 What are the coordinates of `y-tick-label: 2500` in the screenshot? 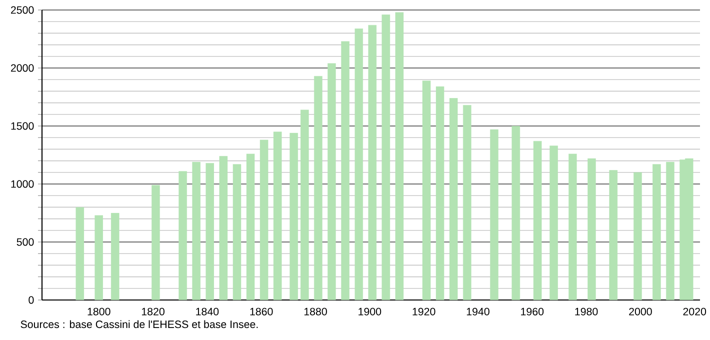 It's located at (22, 10).